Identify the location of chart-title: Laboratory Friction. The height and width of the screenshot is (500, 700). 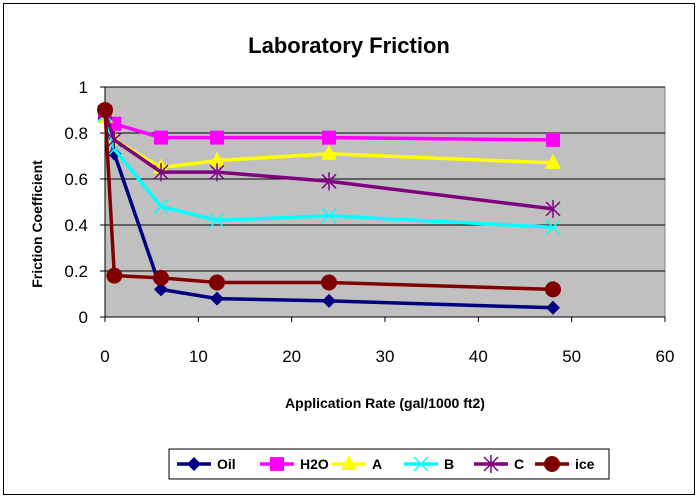
(349, 45).